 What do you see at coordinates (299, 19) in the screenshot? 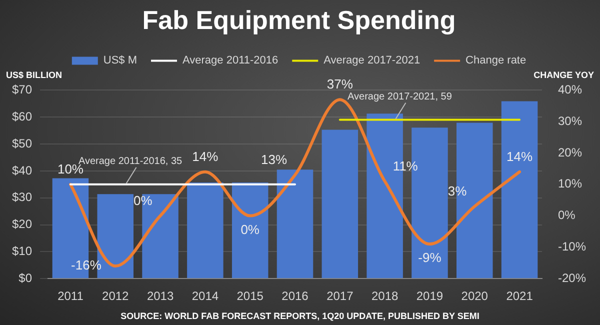
I see `chart-title: Fab Equipment Spending` at bounding box center [299, 19].